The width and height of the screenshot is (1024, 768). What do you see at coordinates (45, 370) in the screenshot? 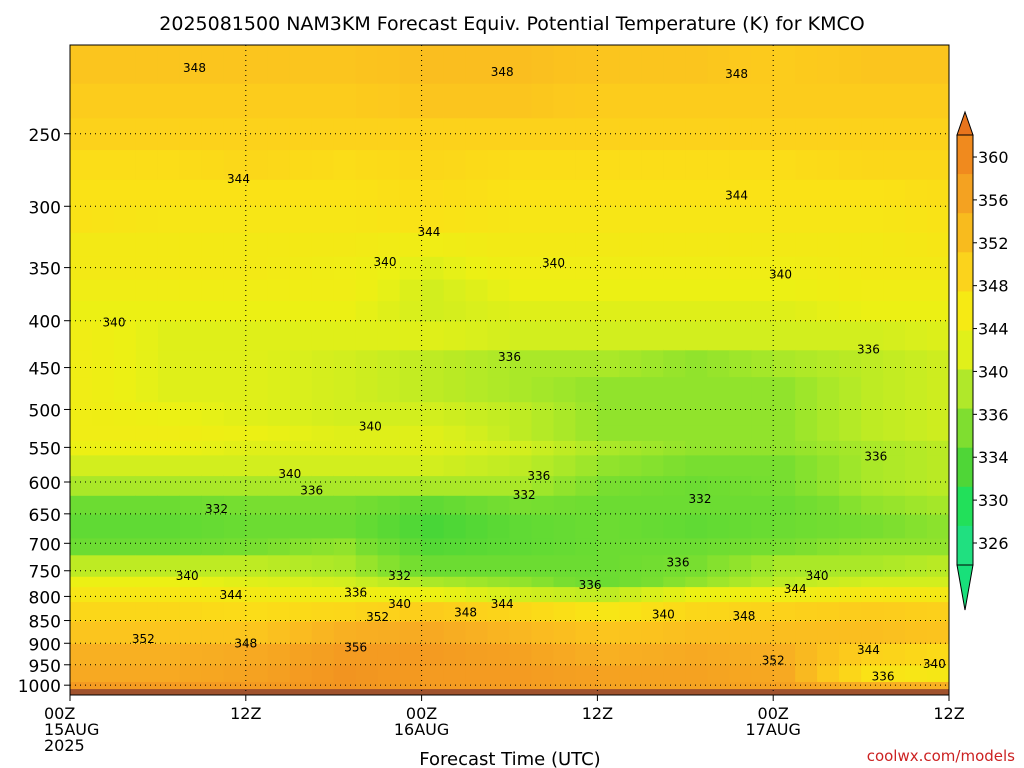
I see `y-tick-label: 450` at bounding box center [45, 370].